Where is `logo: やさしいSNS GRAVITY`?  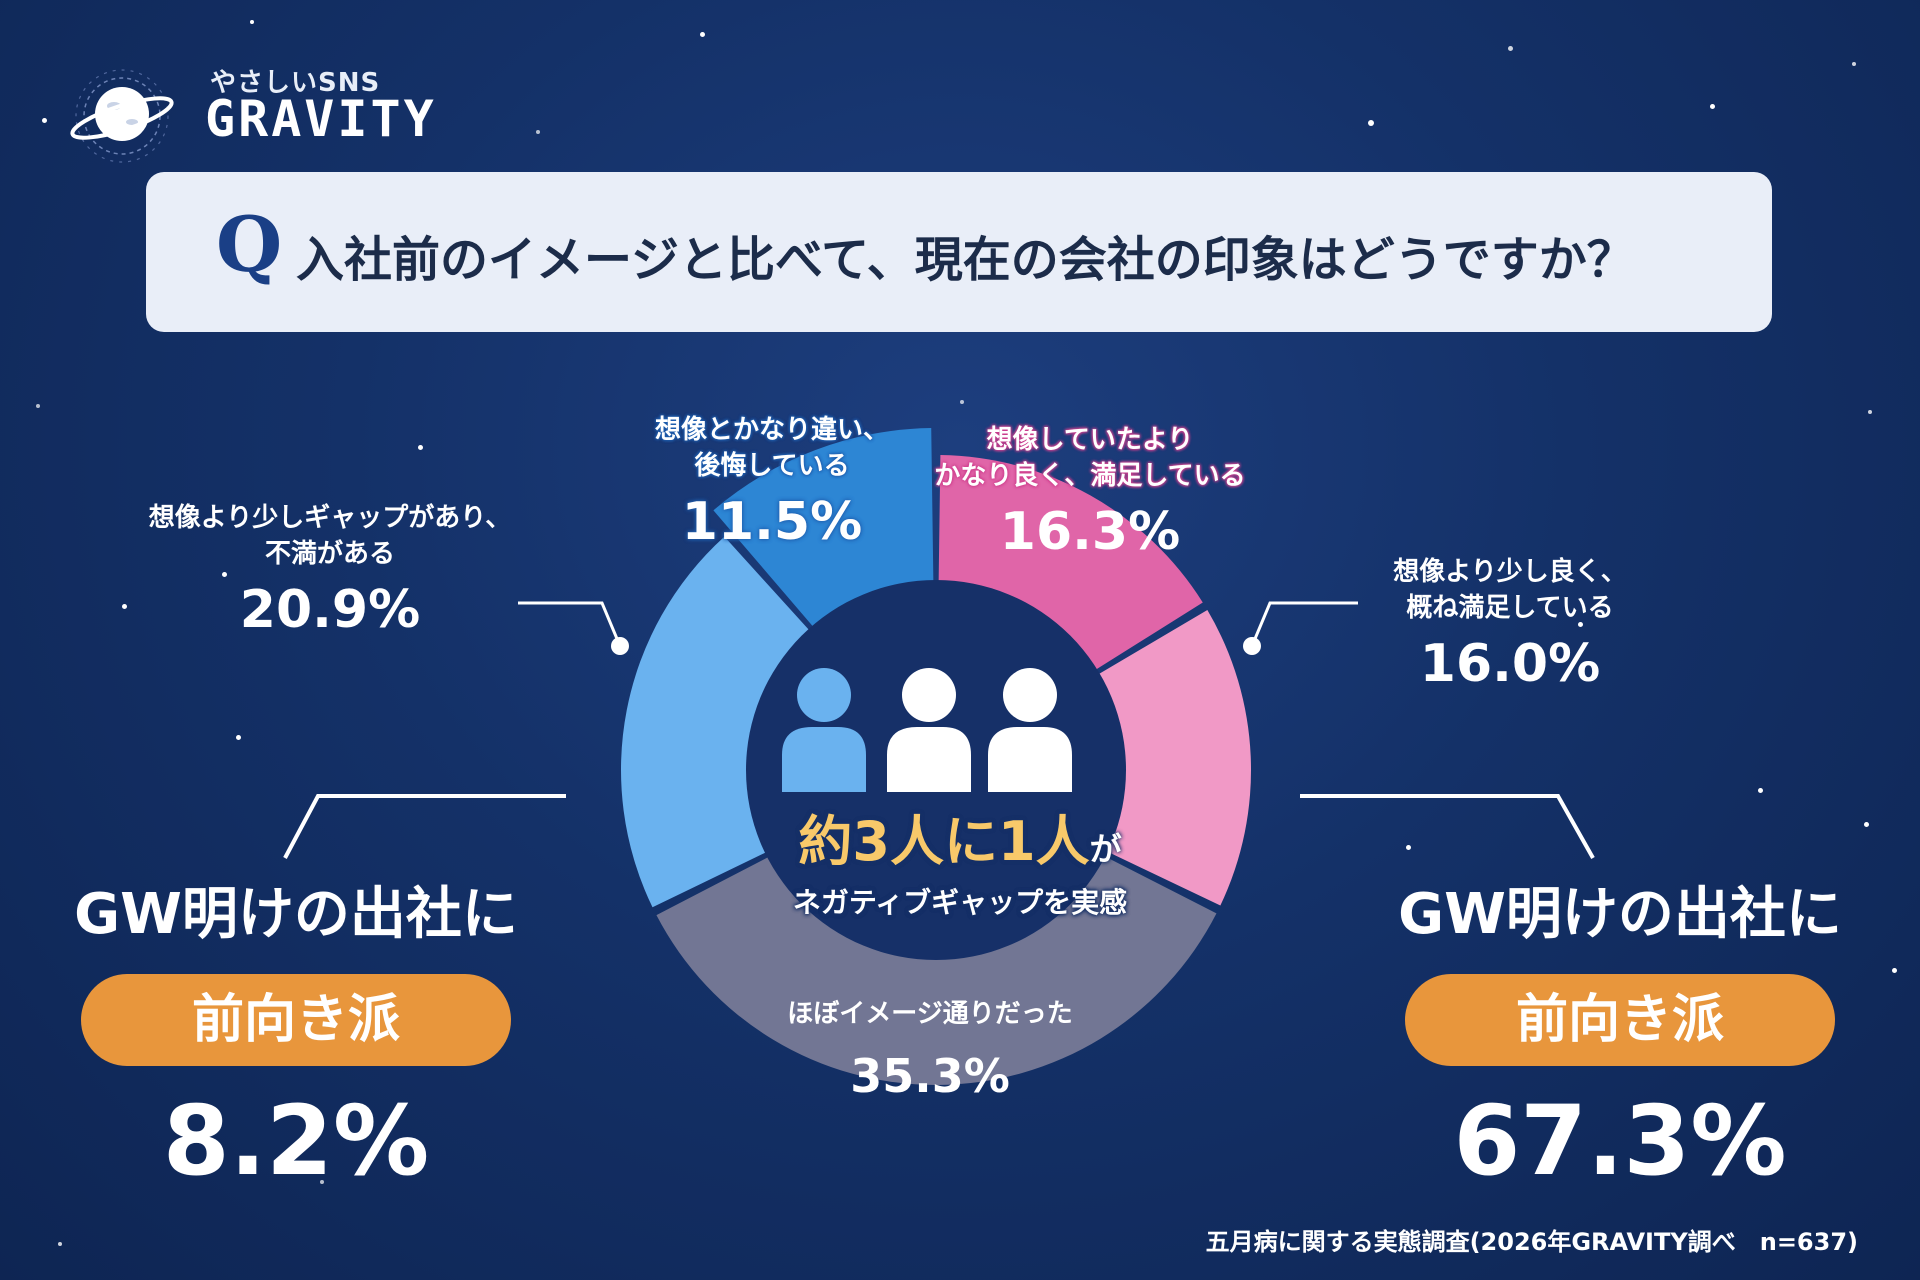
logo: やさしいSNS GRAVITY is located at coordinates (247, 115).